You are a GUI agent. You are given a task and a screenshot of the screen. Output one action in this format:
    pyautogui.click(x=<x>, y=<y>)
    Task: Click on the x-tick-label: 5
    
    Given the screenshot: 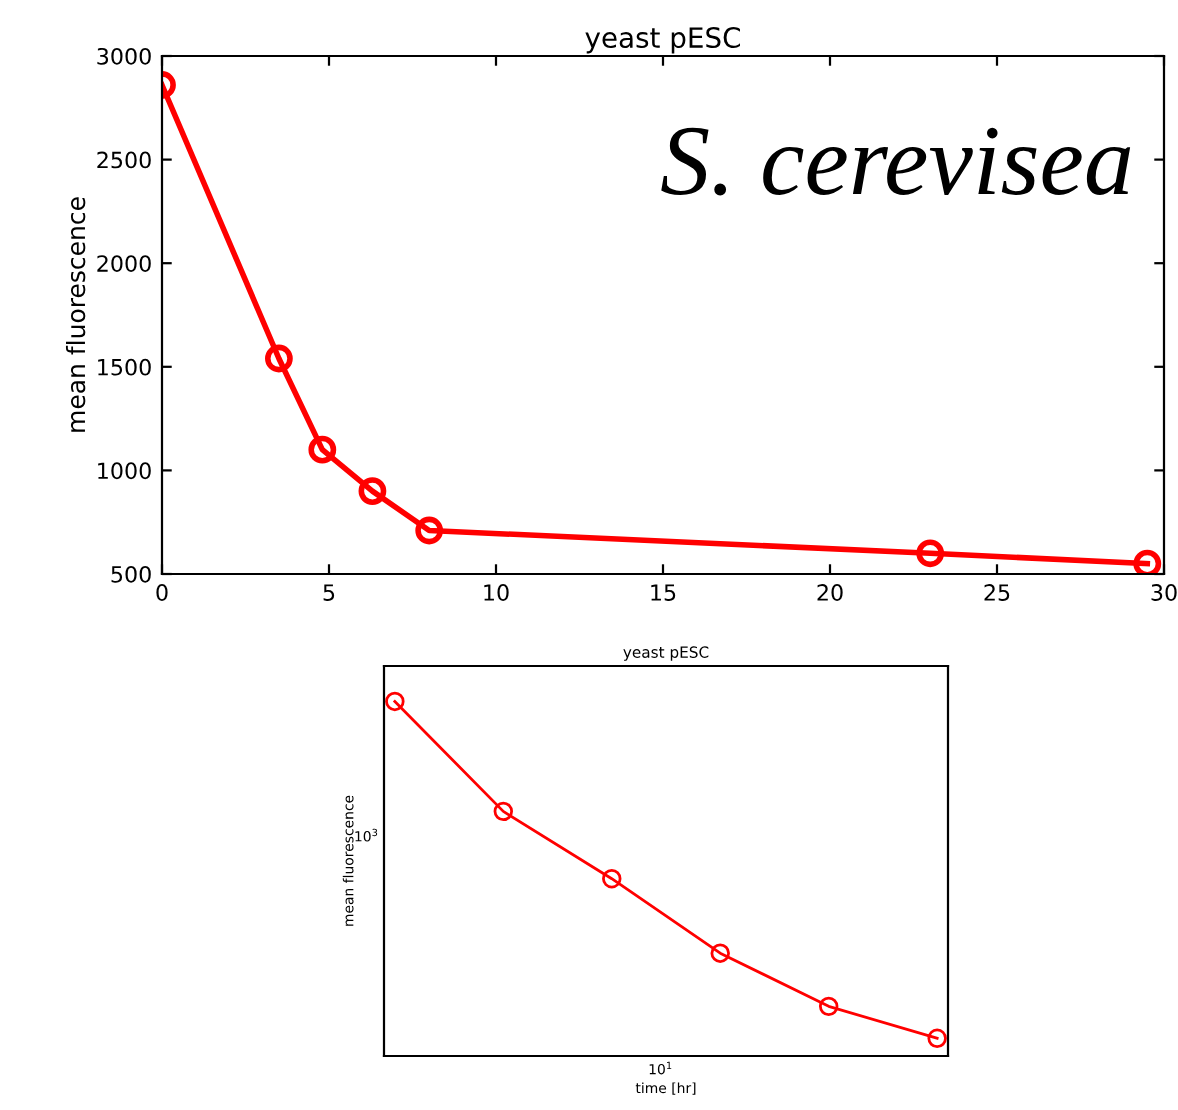 What is the action you would take?
    pyautogui.click(x=329, y=592)
    